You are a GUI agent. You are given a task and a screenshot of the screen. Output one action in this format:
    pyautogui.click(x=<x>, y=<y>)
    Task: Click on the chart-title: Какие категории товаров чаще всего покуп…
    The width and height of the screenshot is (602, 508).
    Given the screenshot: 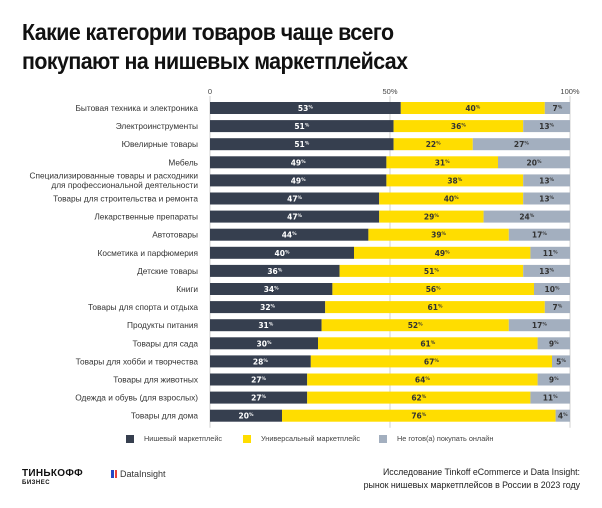 What is the action you would take?
    pyautogui.click(x=215, y=47)
    